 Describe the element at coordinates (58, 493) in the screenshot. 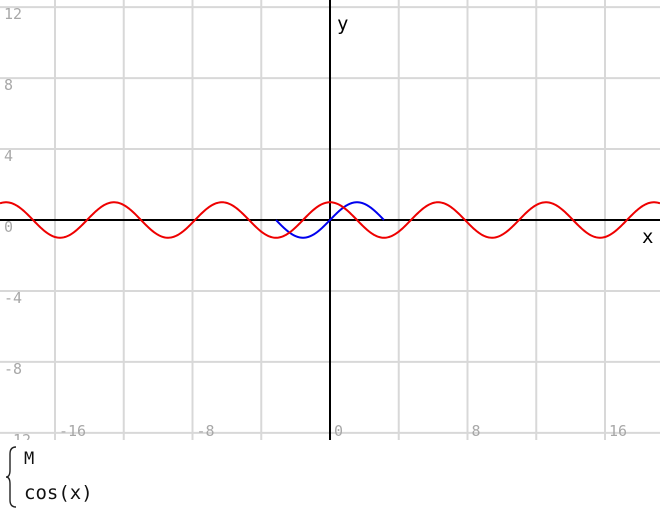

I see `expression-line-2: cos(x)` at that location.